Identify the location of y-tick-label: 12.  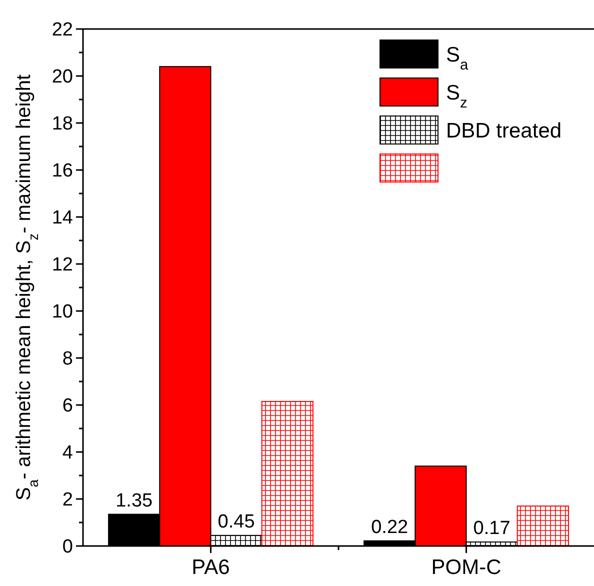
(62, 265).